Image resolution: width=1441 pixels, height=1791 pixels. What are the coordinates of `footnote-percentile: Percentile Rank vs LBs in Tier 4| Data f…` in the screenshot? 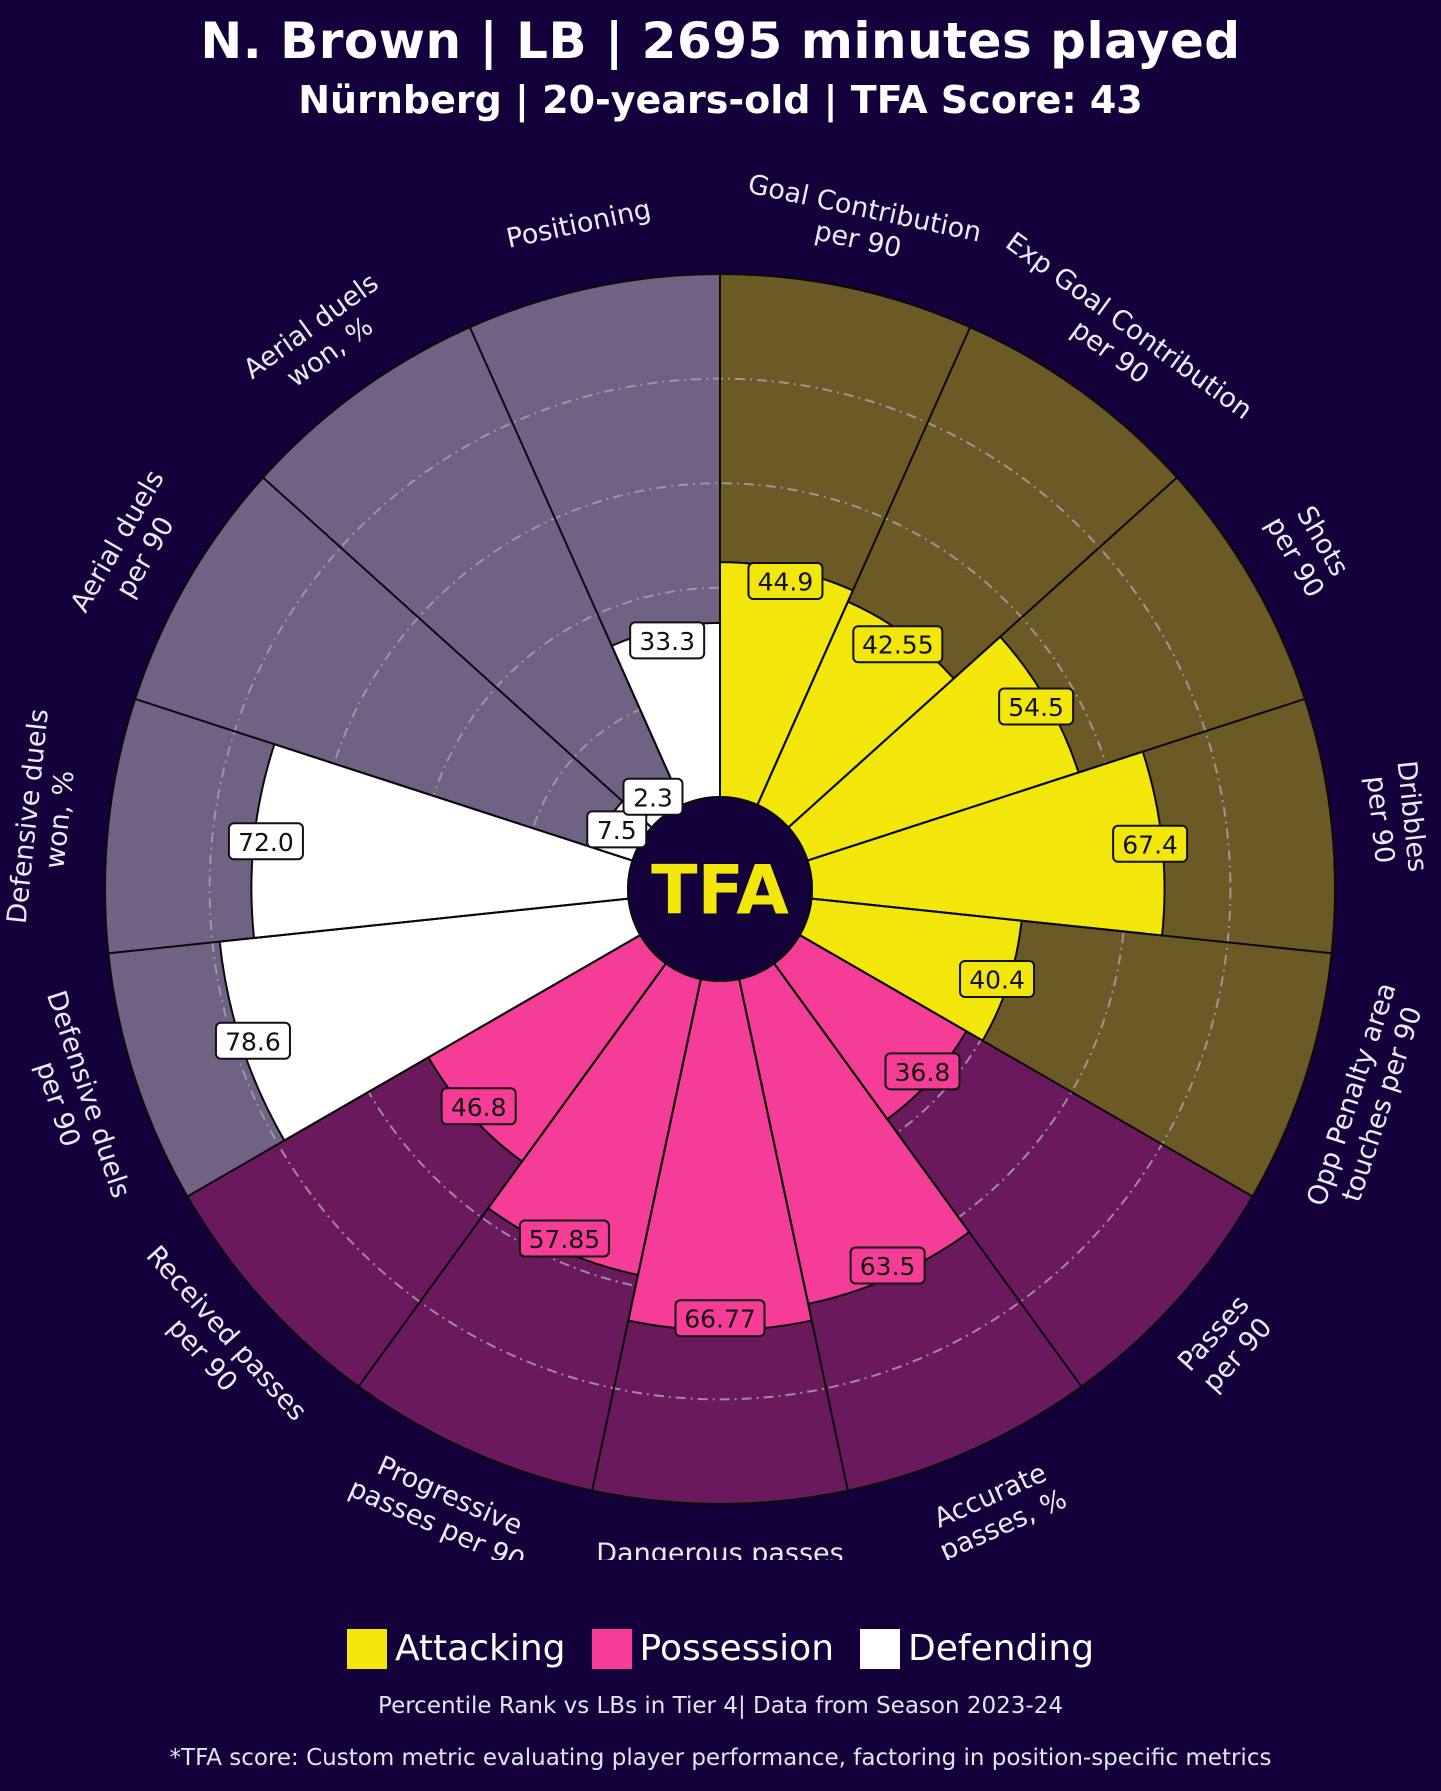 It's located at (720, 1706).